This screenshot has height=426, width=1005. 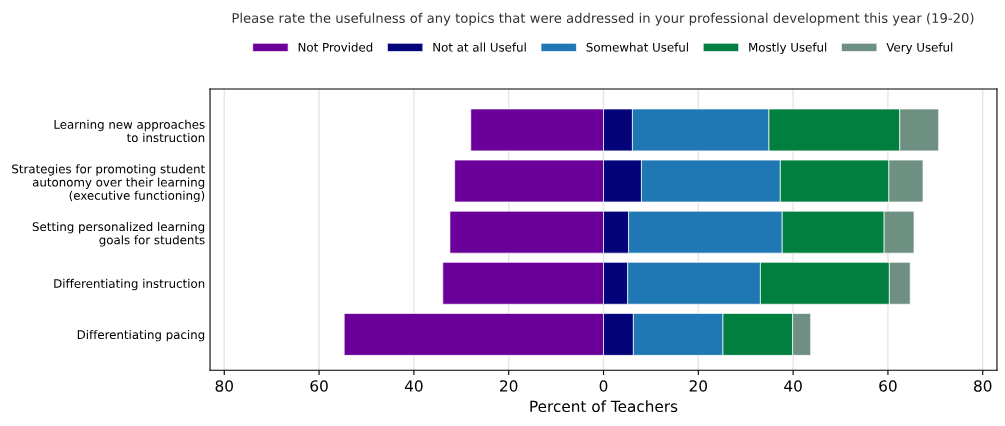 What do you see at coordinates (788, 48) in the screenshot?
I see `legend-label: Mostly Useful` at bounding box center [788, 48].